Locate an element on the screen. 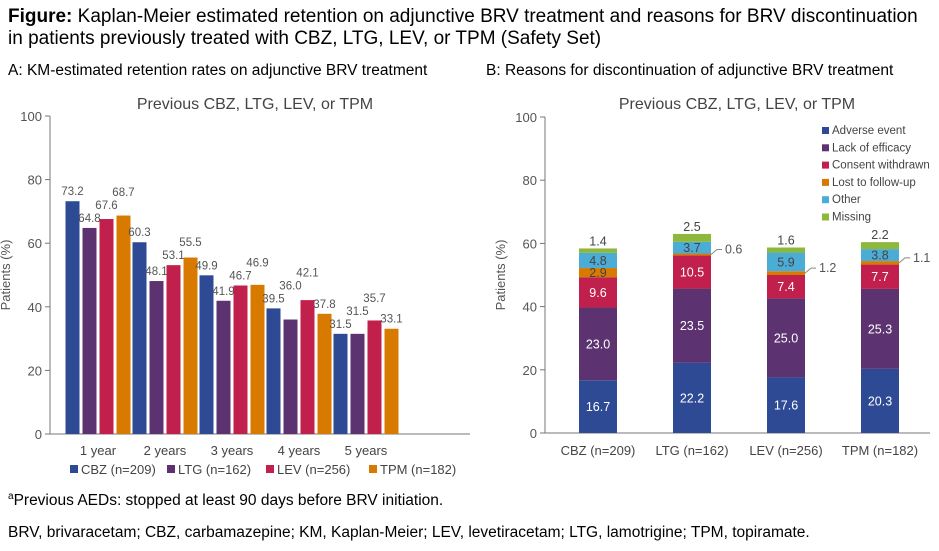 The image size is (939, 551). legend-label: Adverse event is located at coordinates (869, 131).